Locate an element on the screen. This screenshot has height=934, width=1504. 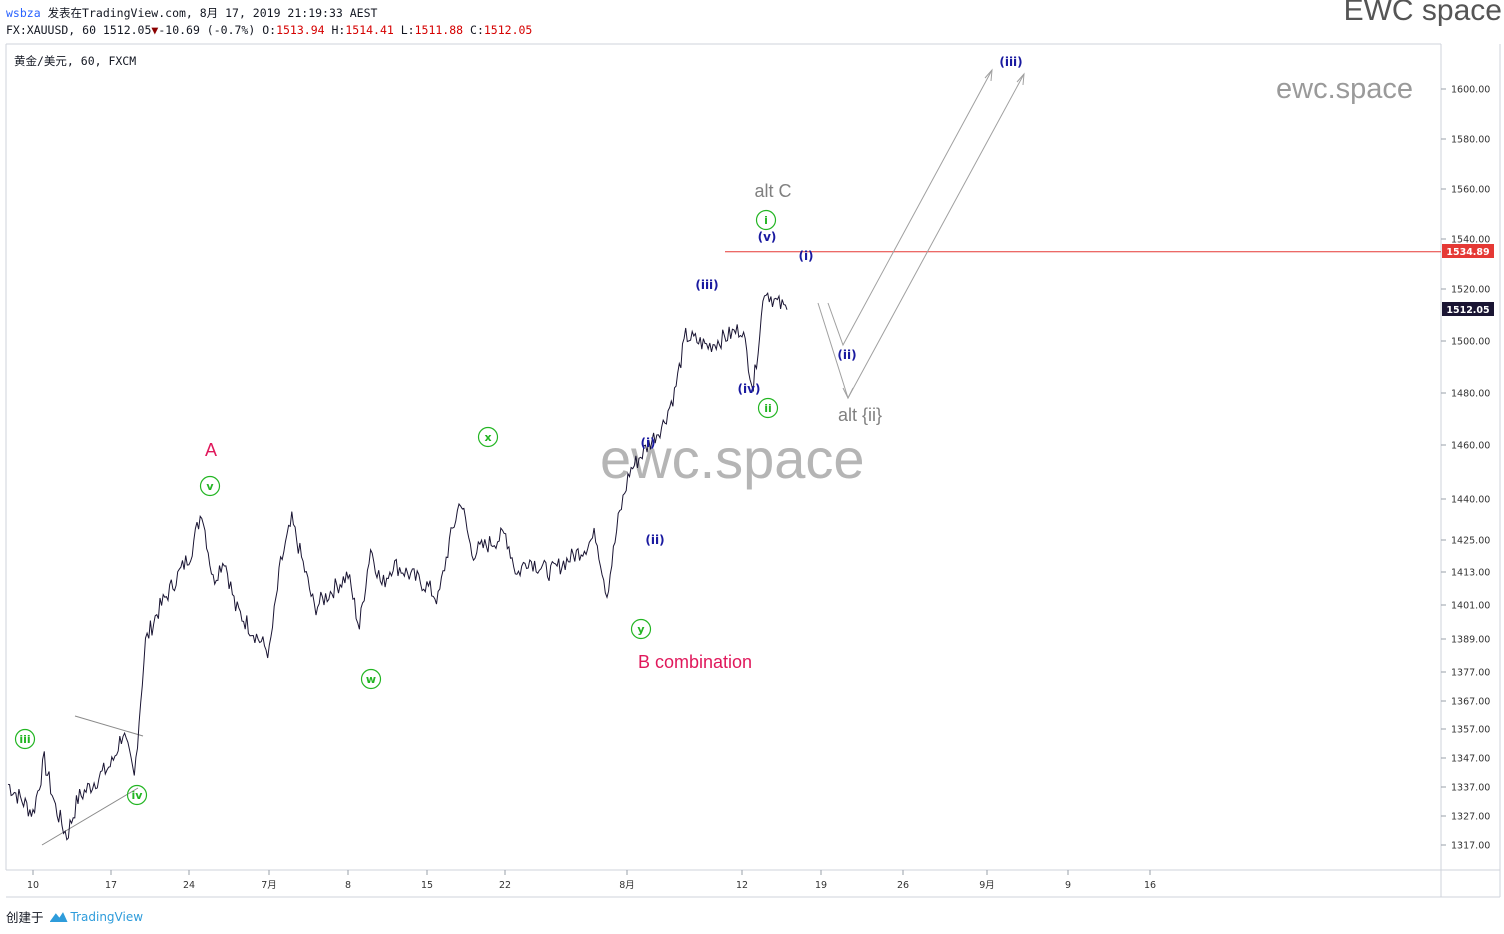
projection-arrowhead-alt is located at coordinates (1020, 79).